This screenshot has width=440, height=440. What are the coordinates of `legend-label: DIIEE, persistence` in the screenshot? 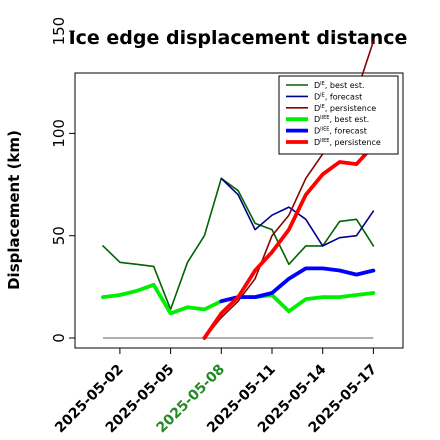 It's located at (347, 142).